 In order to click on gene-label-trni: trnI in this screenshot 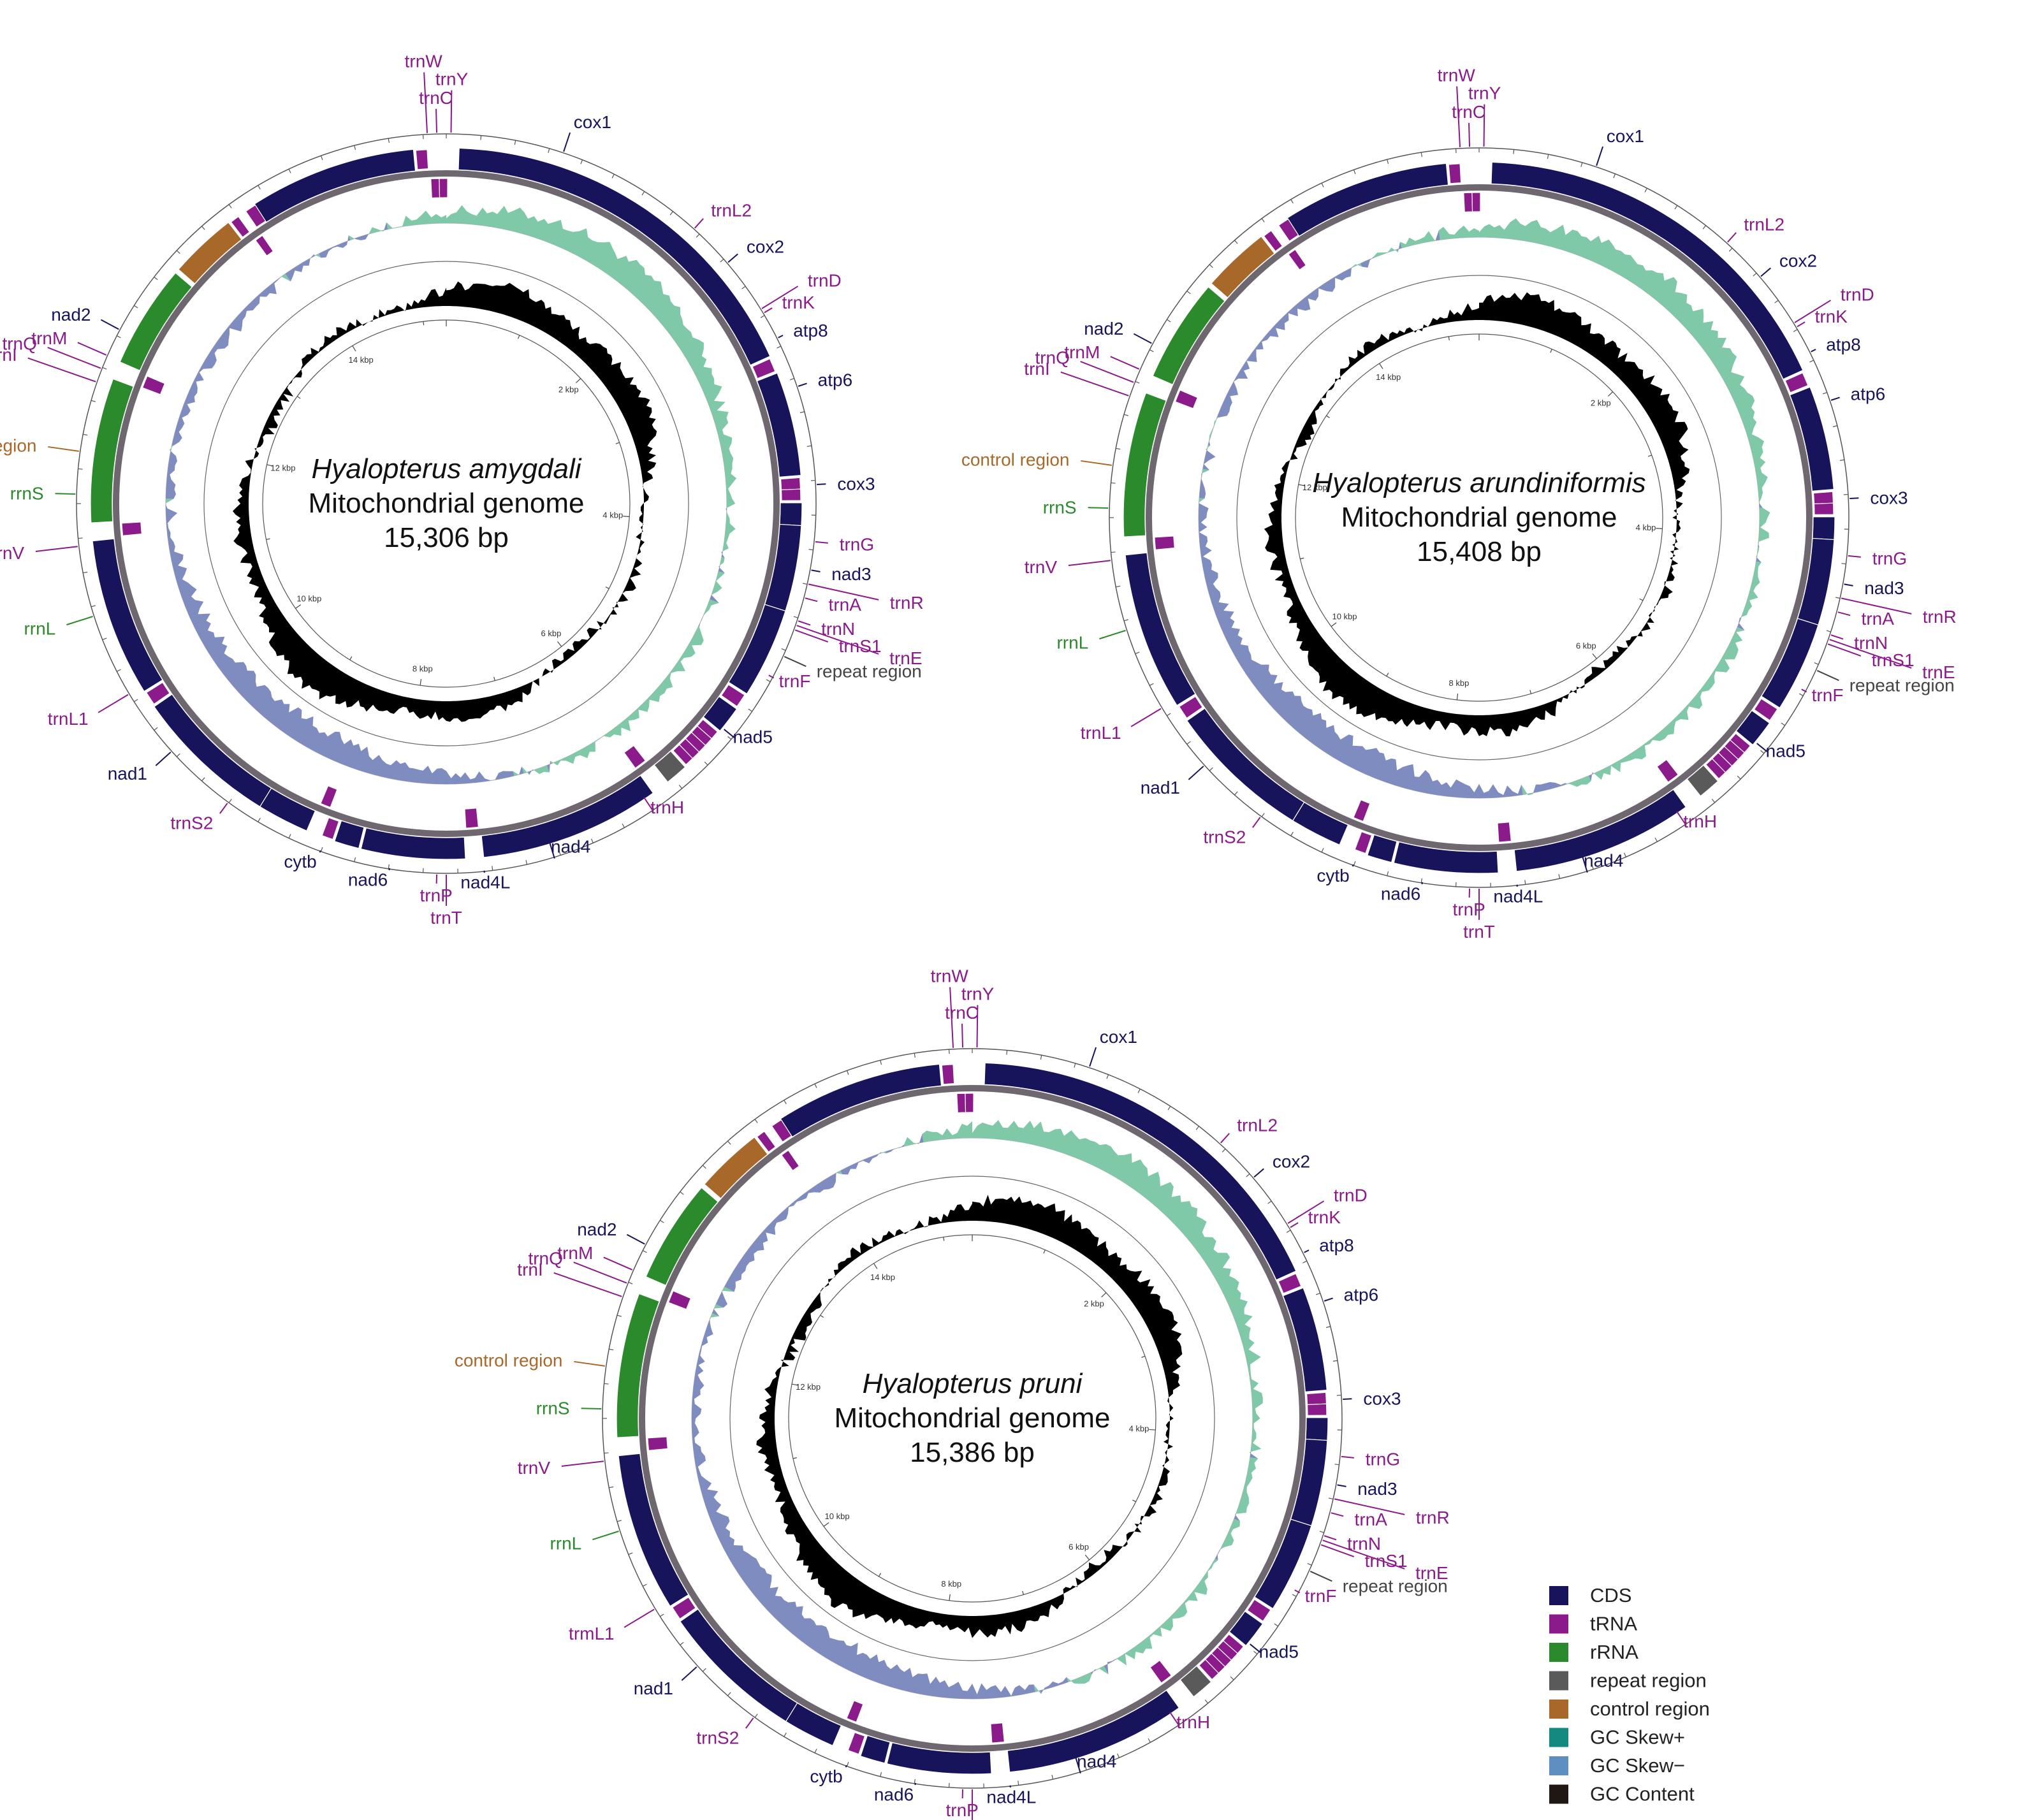, I will do `click(530, 1269)`.